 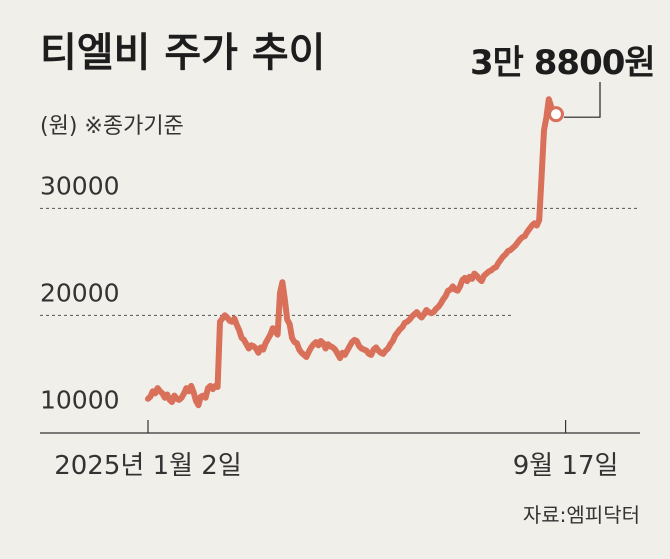 What do you see at coordinates (148, 466) in the screenshot?
I see `x-tick-label: 2025년 1월 2일` at bounding box center [148, 466].